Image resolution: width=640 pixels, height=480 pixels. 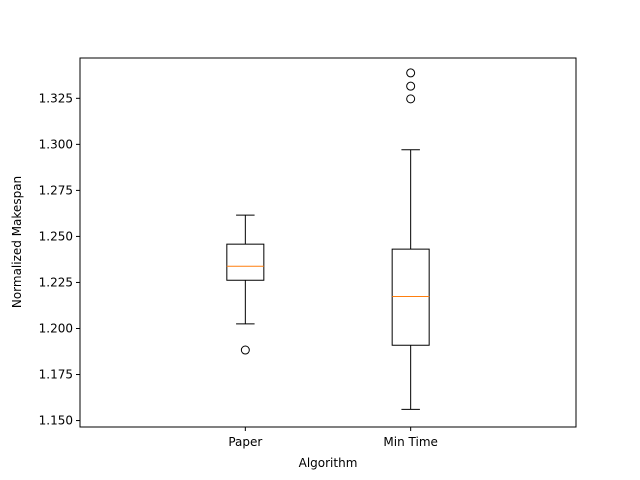 What do you see at coordinates (328, 463) in the screenshot?
I see `x-axis-label: Algorithm` at bounding box center [328, 463].